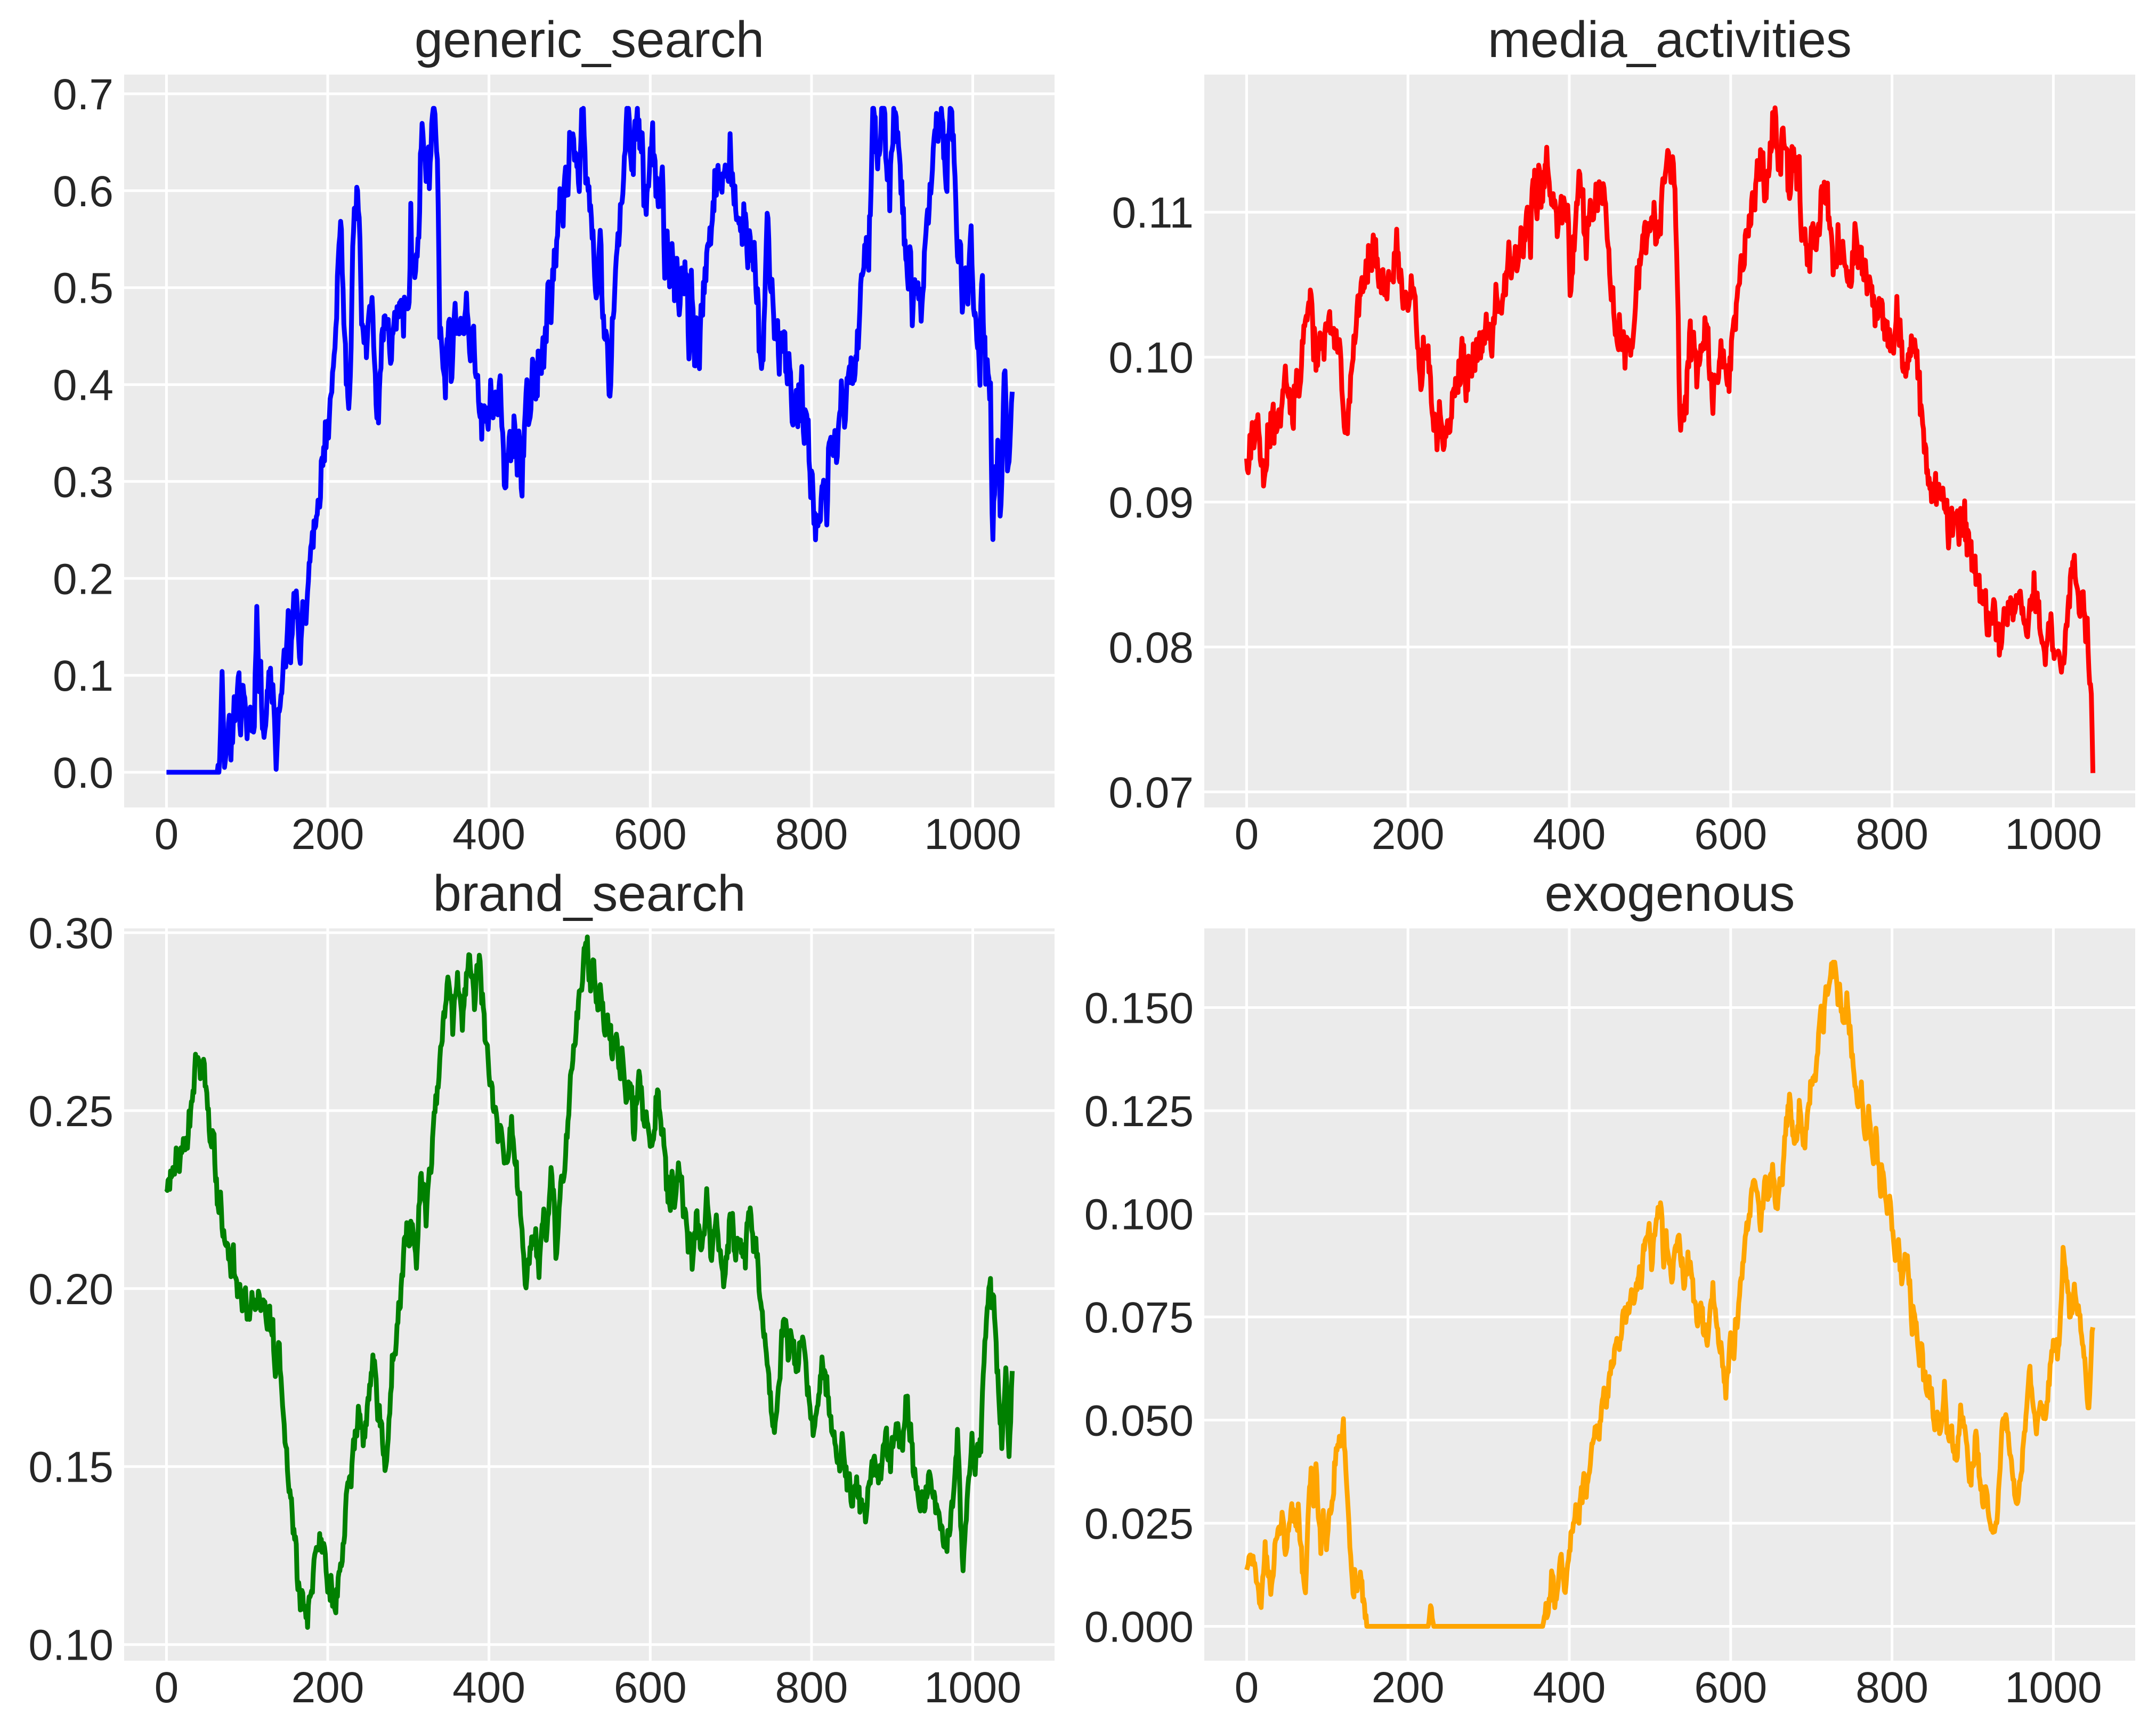 The image size is (2156, 1730). What do you see at coordinates (1139, 1421) in the screenshot?
I see `svg-text: 0.050` at bounding box center [1139, 1421].